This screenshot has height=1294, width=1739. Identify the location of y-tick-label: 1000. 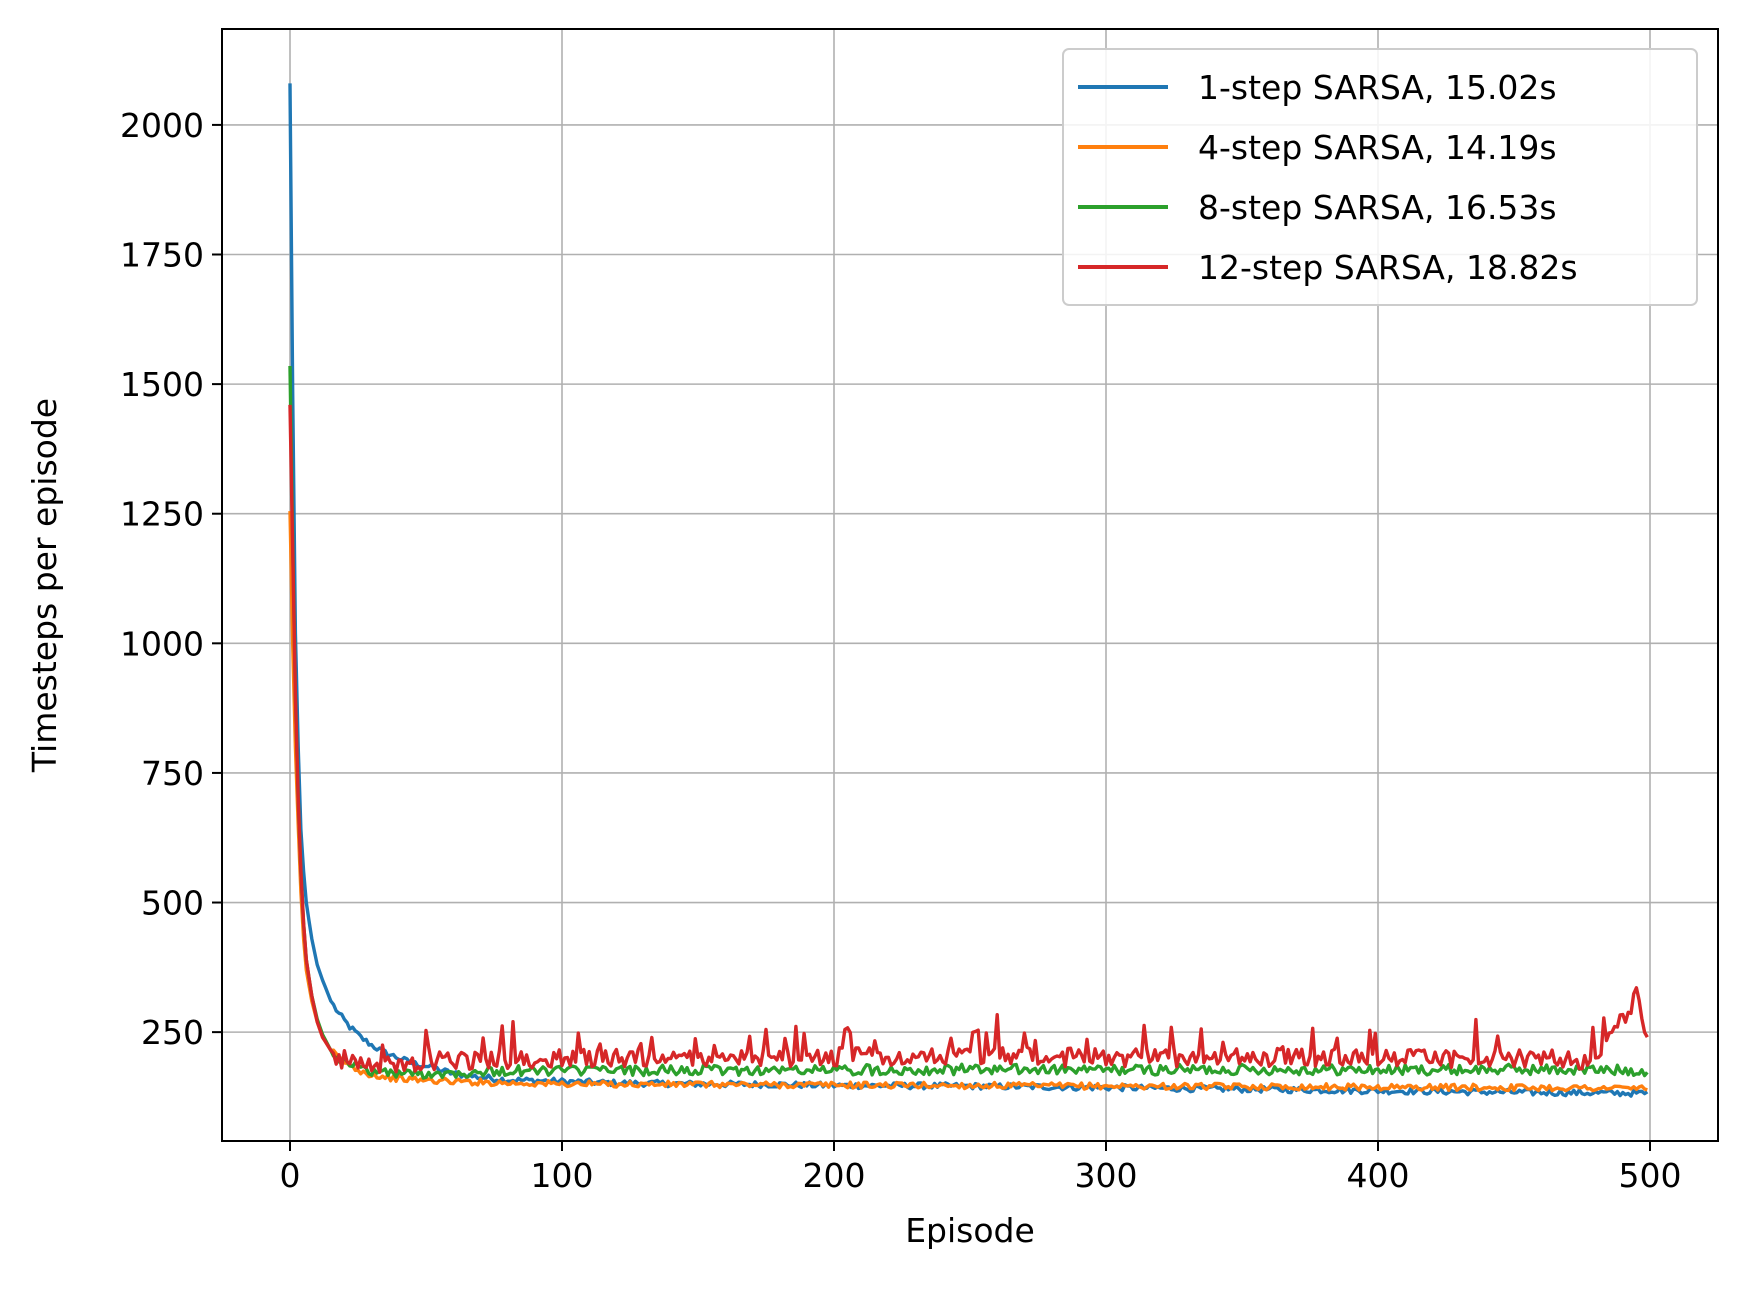
(162, 643).